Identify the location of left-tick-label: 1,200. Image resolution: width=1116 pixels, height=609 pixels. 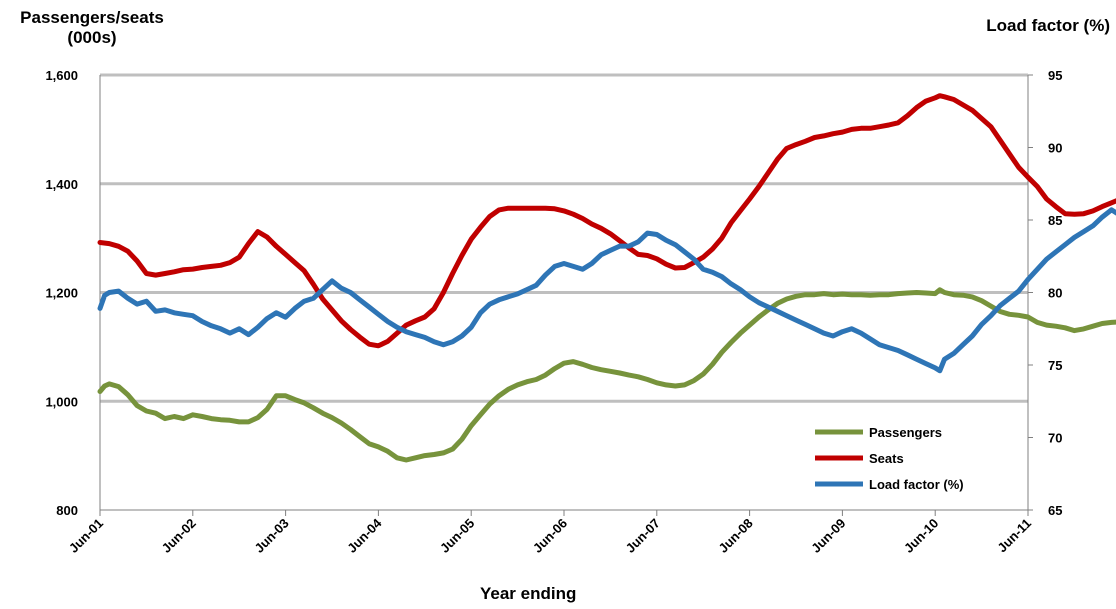
(61, 293).